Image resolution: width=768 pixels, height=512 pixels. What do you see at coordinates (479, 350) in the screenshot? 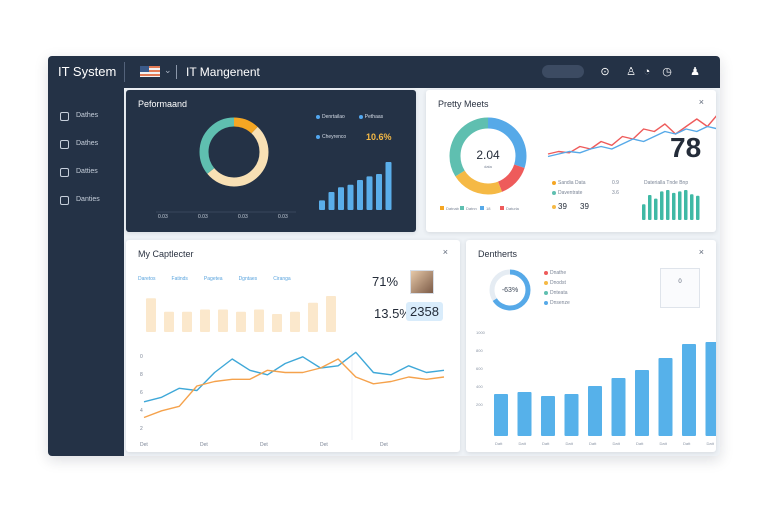
I see `y-tick-label: 800` at bounding box center [479, 350].